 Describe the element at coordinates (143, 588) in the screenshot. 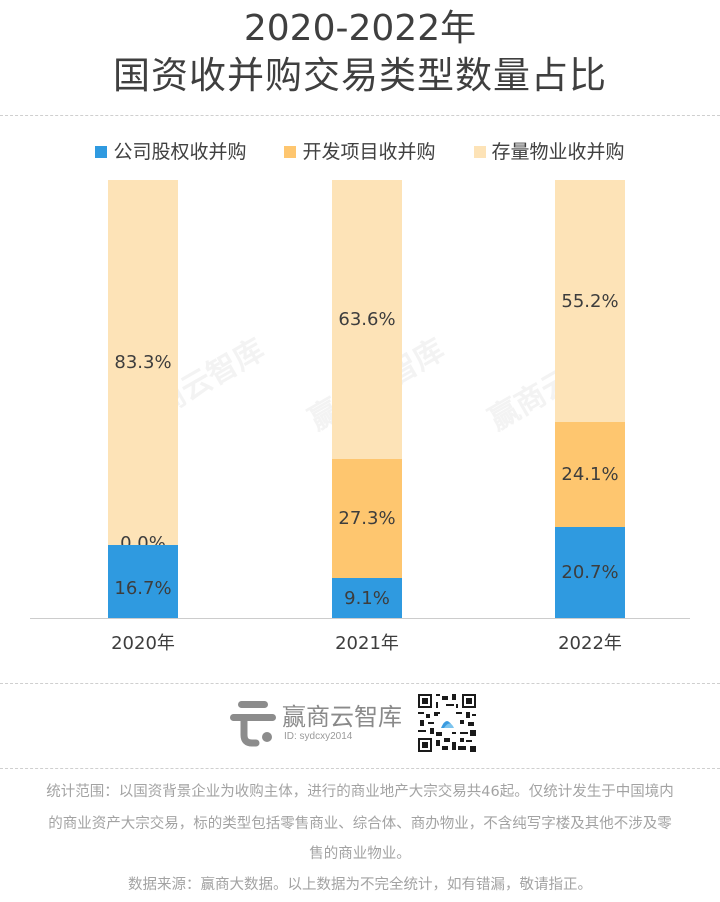

I see `data-label: 16.7%` at that location.